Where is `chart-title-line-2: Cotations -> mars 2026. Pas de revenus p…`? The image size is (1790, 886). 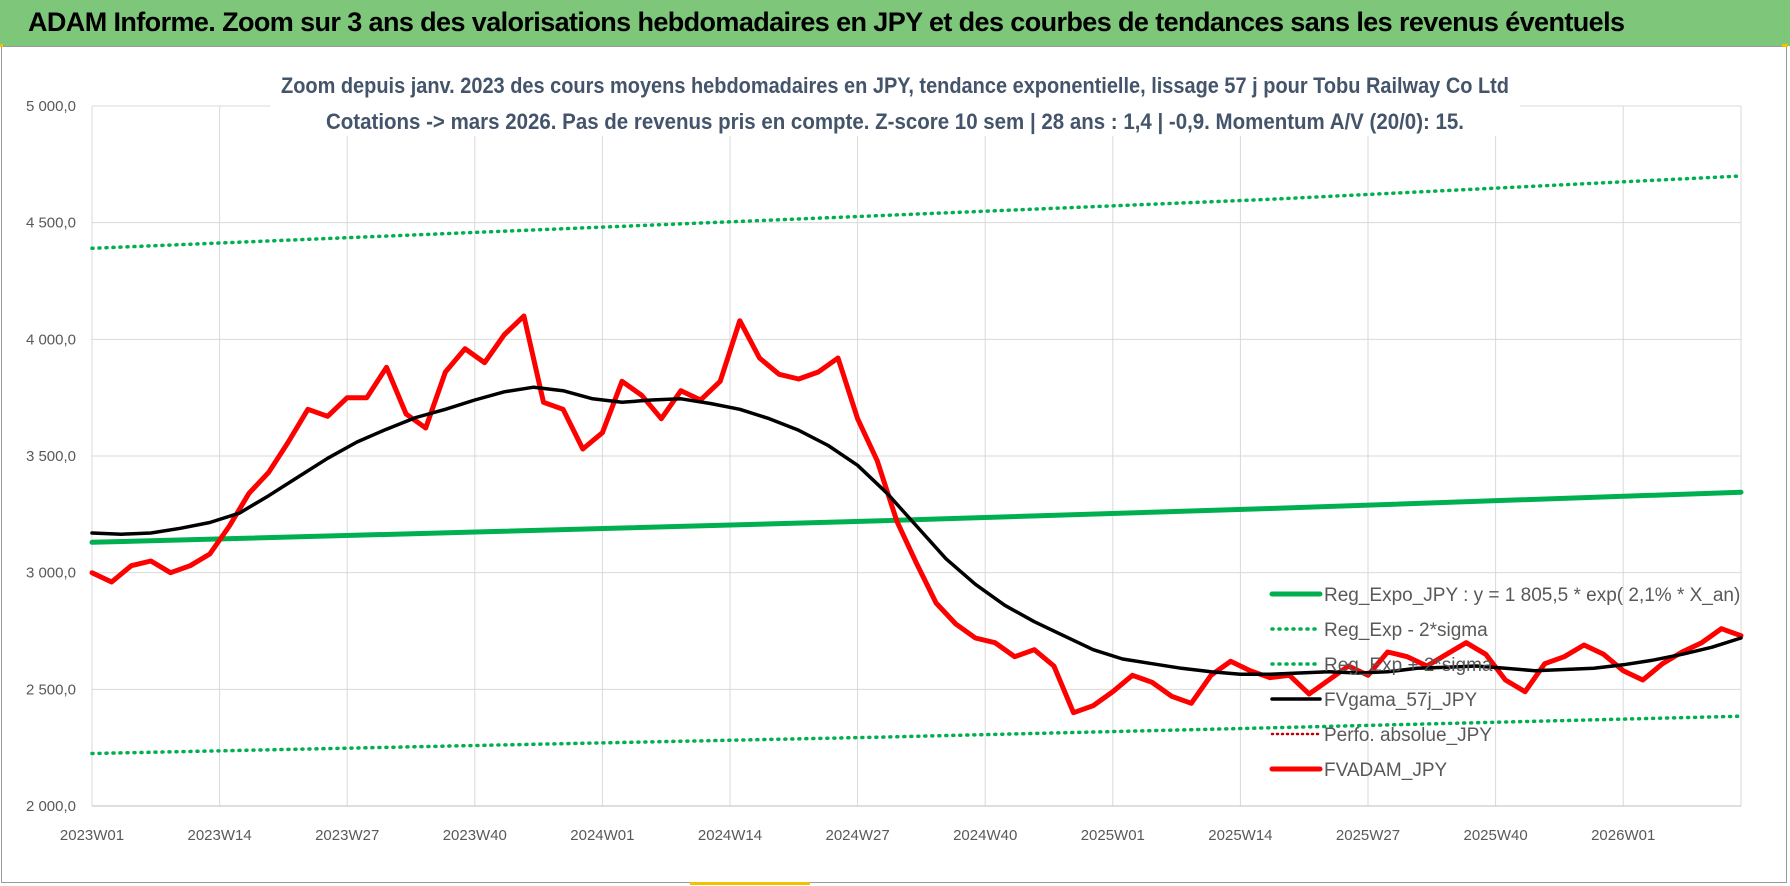 chart-title-line-2: Cotations -> mars 2026. Pas de revenus p… is located at coordinates (895, 121).